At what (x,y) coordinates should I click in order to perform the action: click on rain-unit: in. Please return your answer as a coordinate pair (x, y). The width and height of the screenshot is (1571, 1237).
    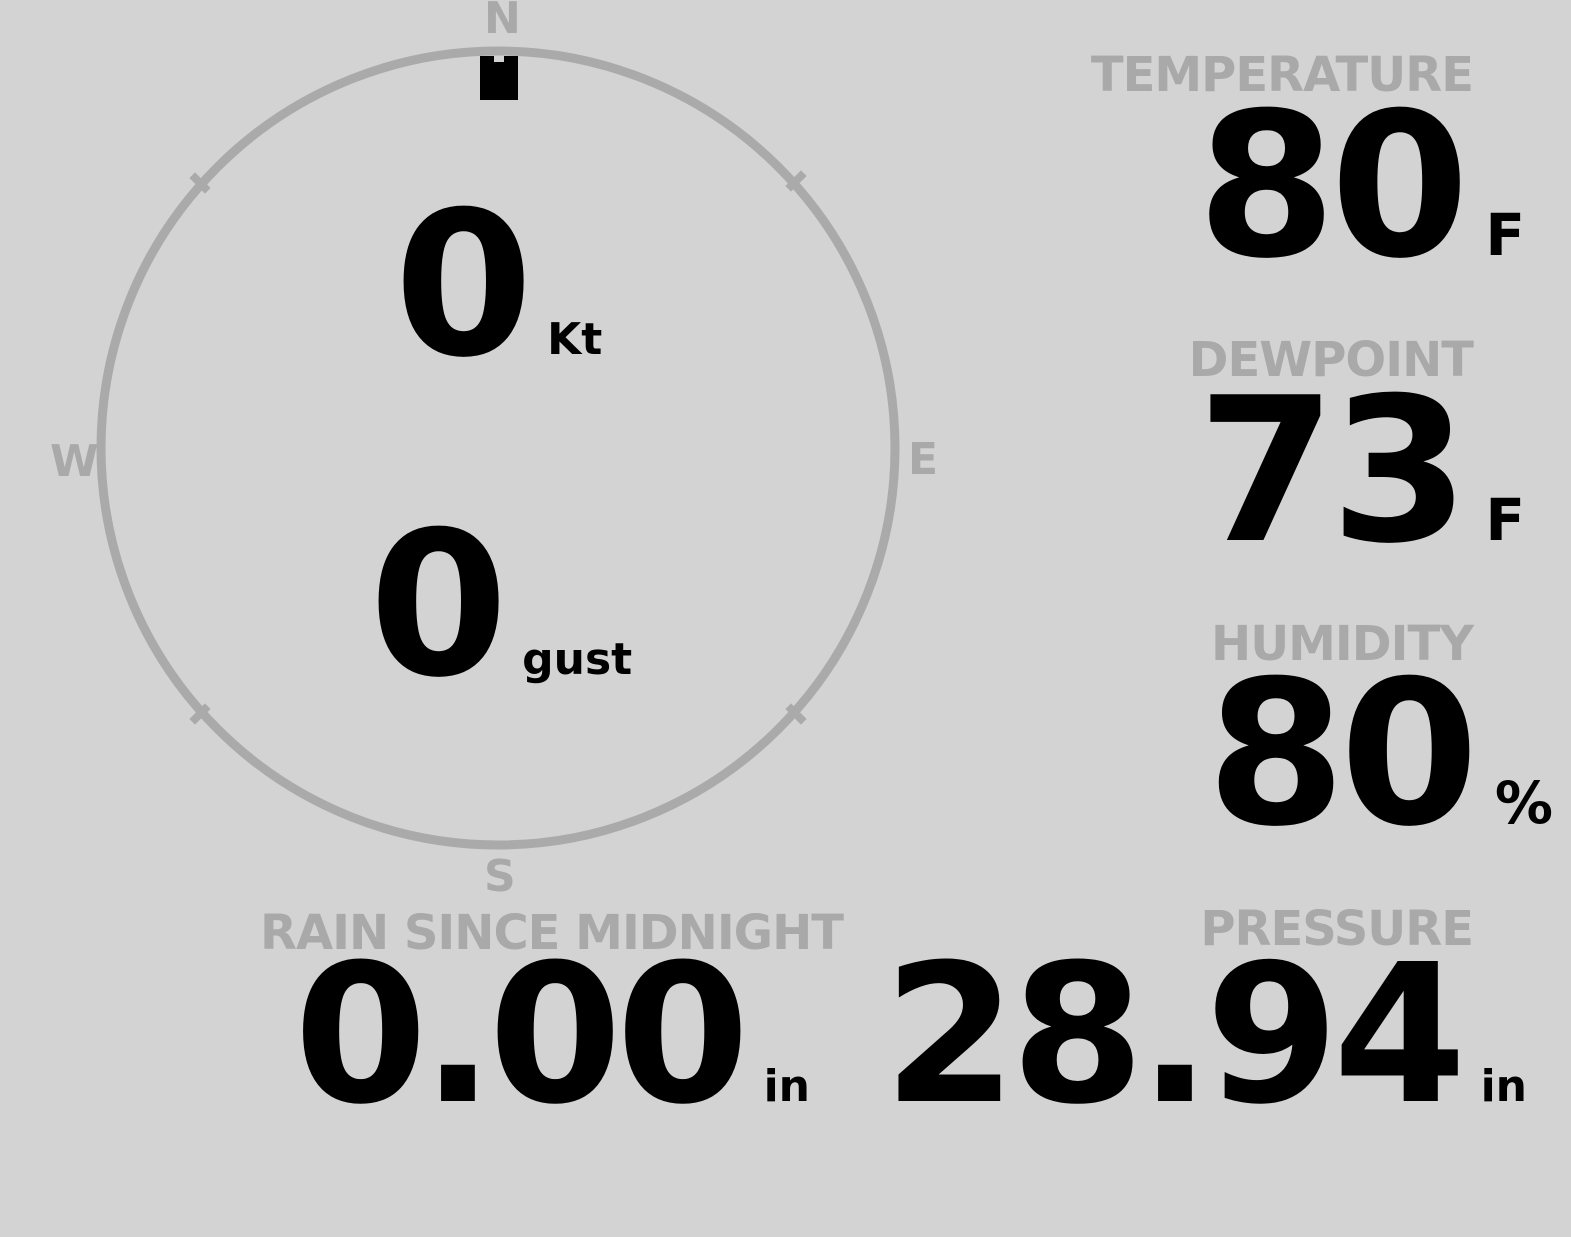
    Looking at the image, I should click on (786, 1086).